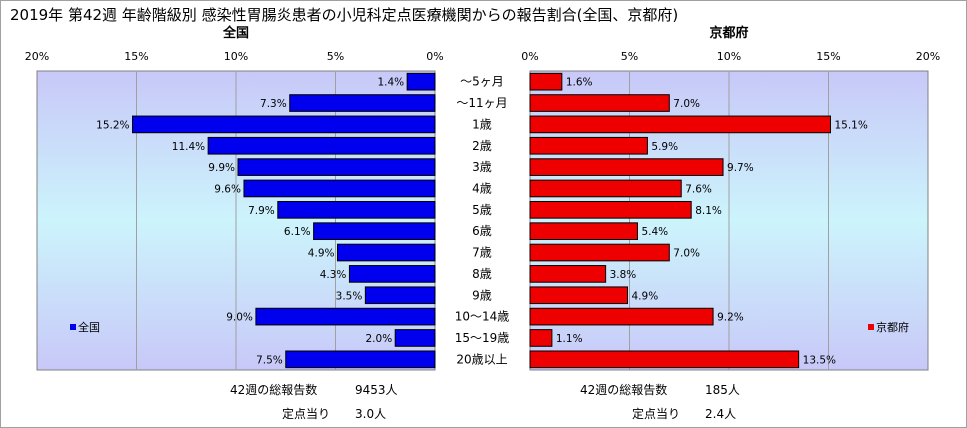 This screenshot has height=428, width=967. I want to click on kyoto-tick-label: 0%, so click(529, 56).